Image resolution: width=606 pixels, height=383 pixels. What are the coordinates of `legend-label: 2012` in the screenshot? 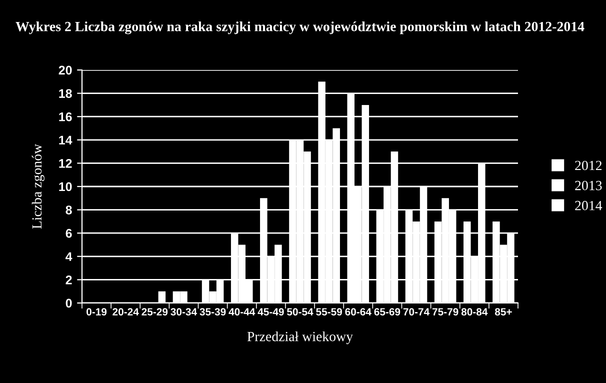 It's located at (588, 165).